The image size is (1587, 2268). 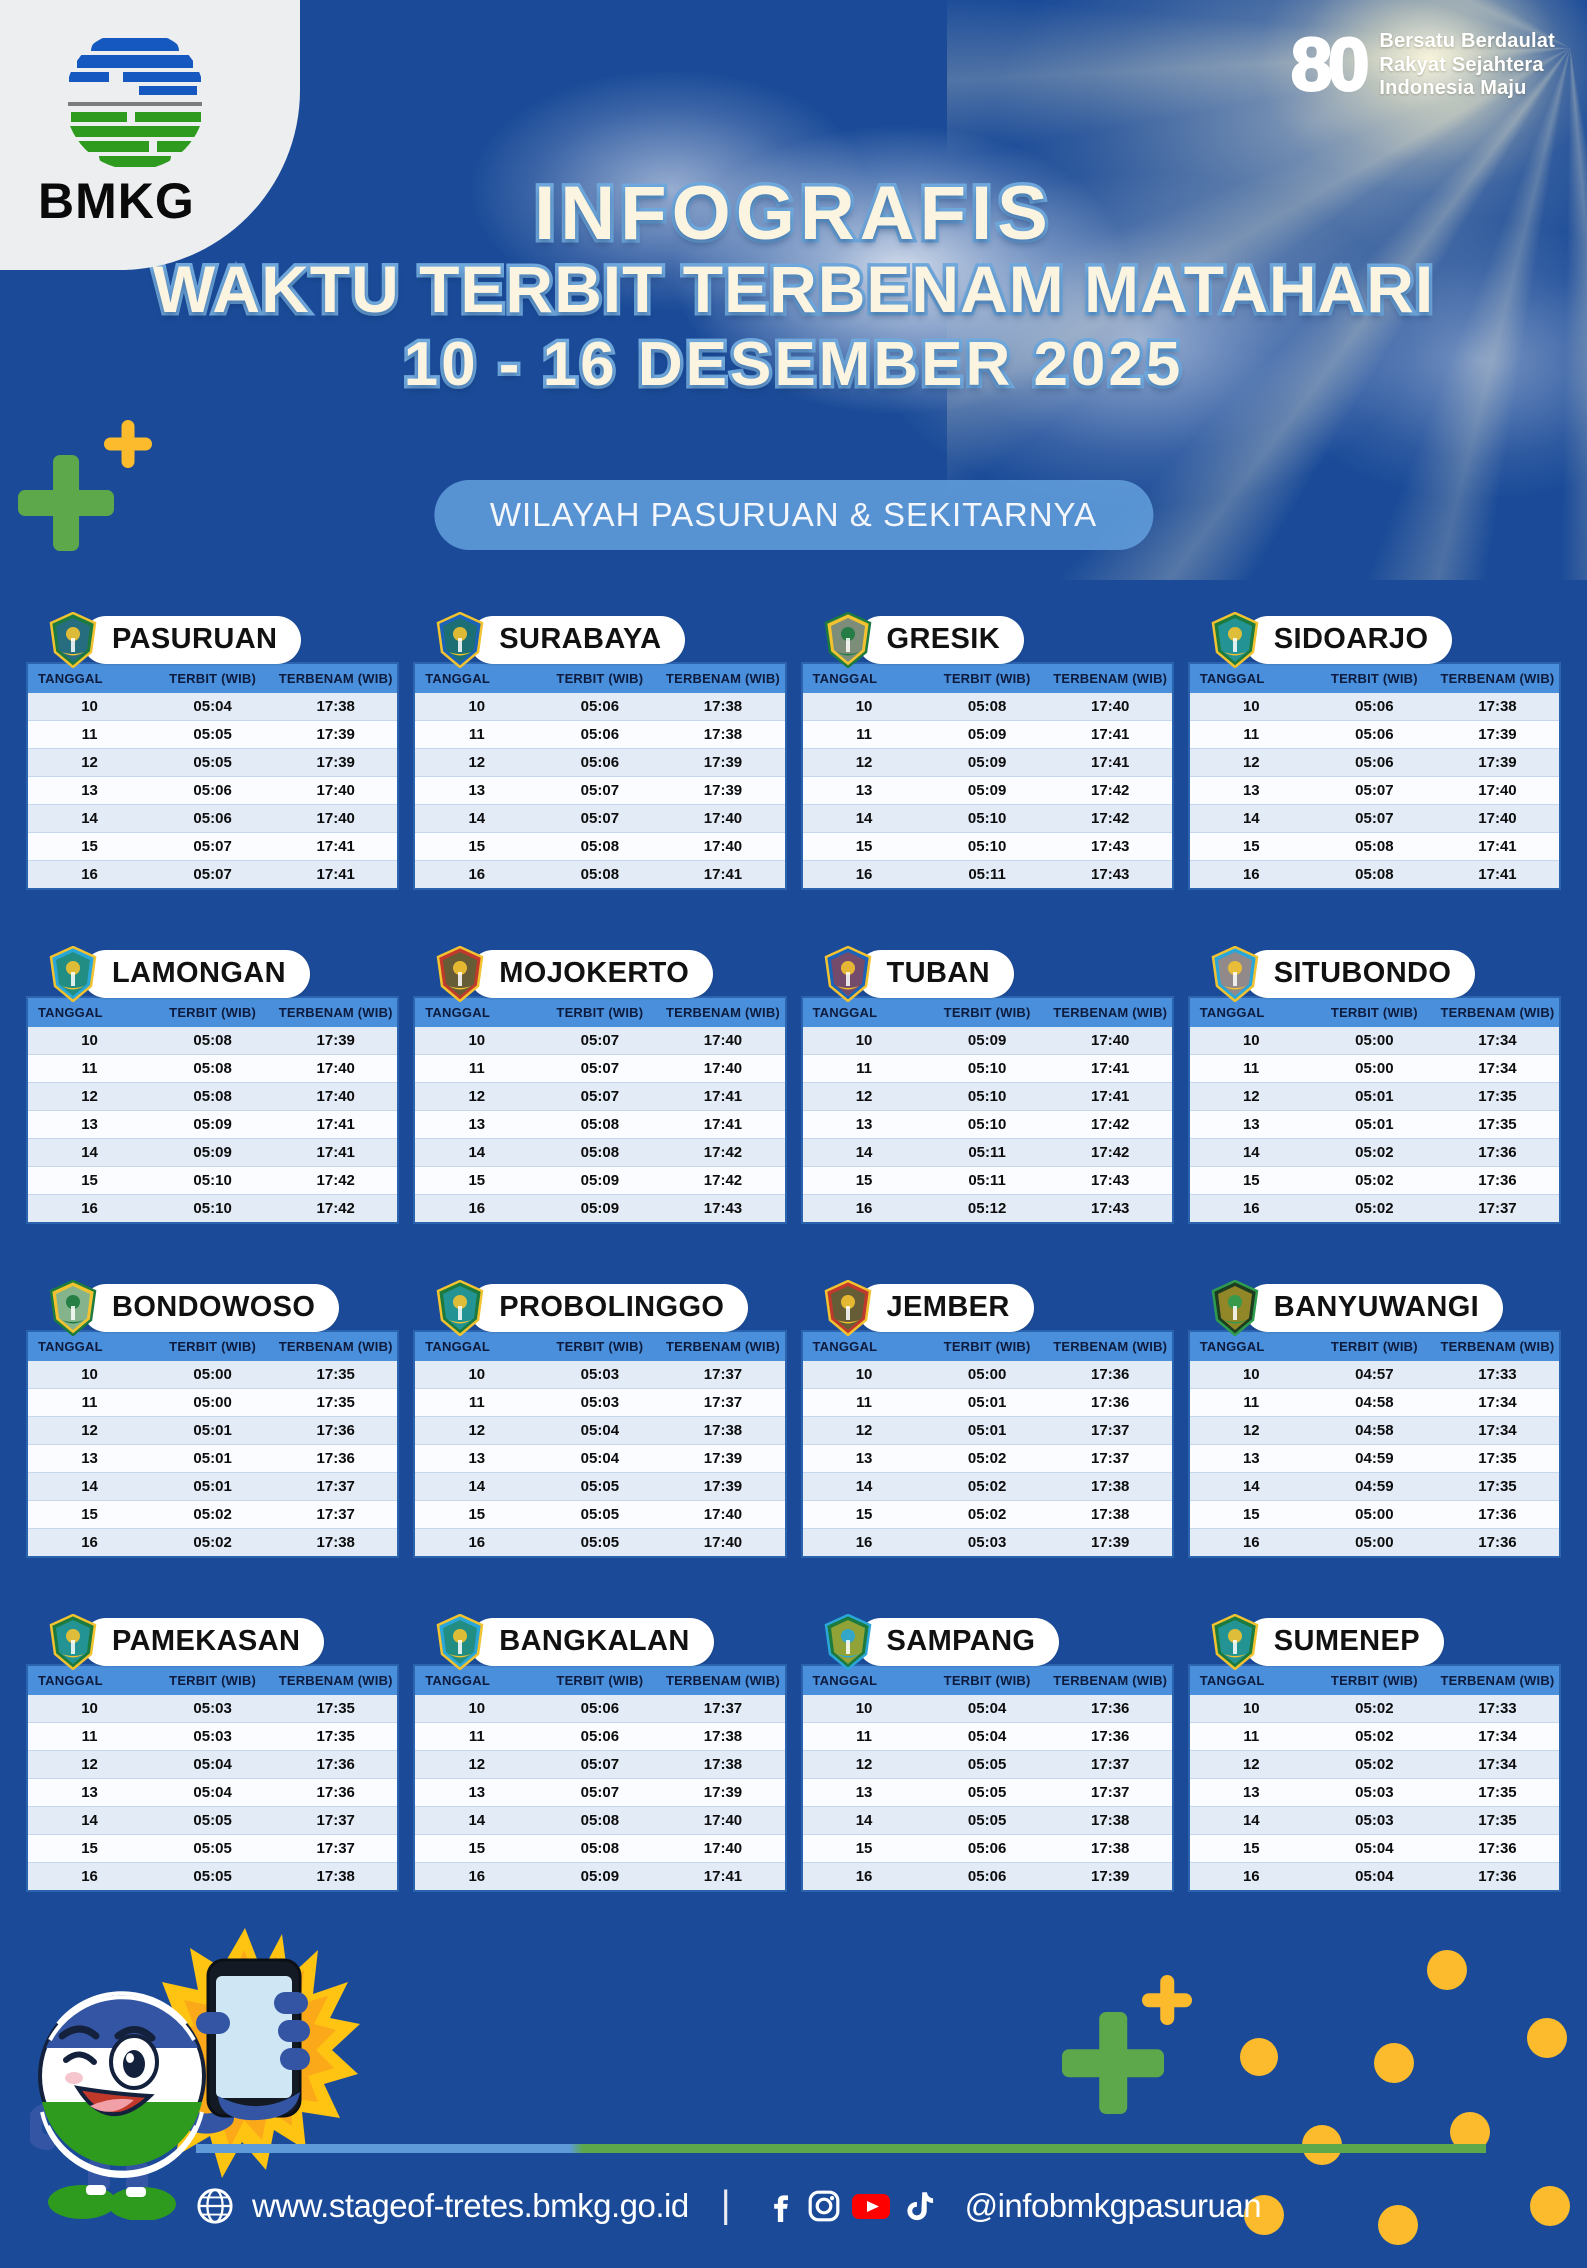 I want to click on youtube-icon, so click(x=871, y=2206).